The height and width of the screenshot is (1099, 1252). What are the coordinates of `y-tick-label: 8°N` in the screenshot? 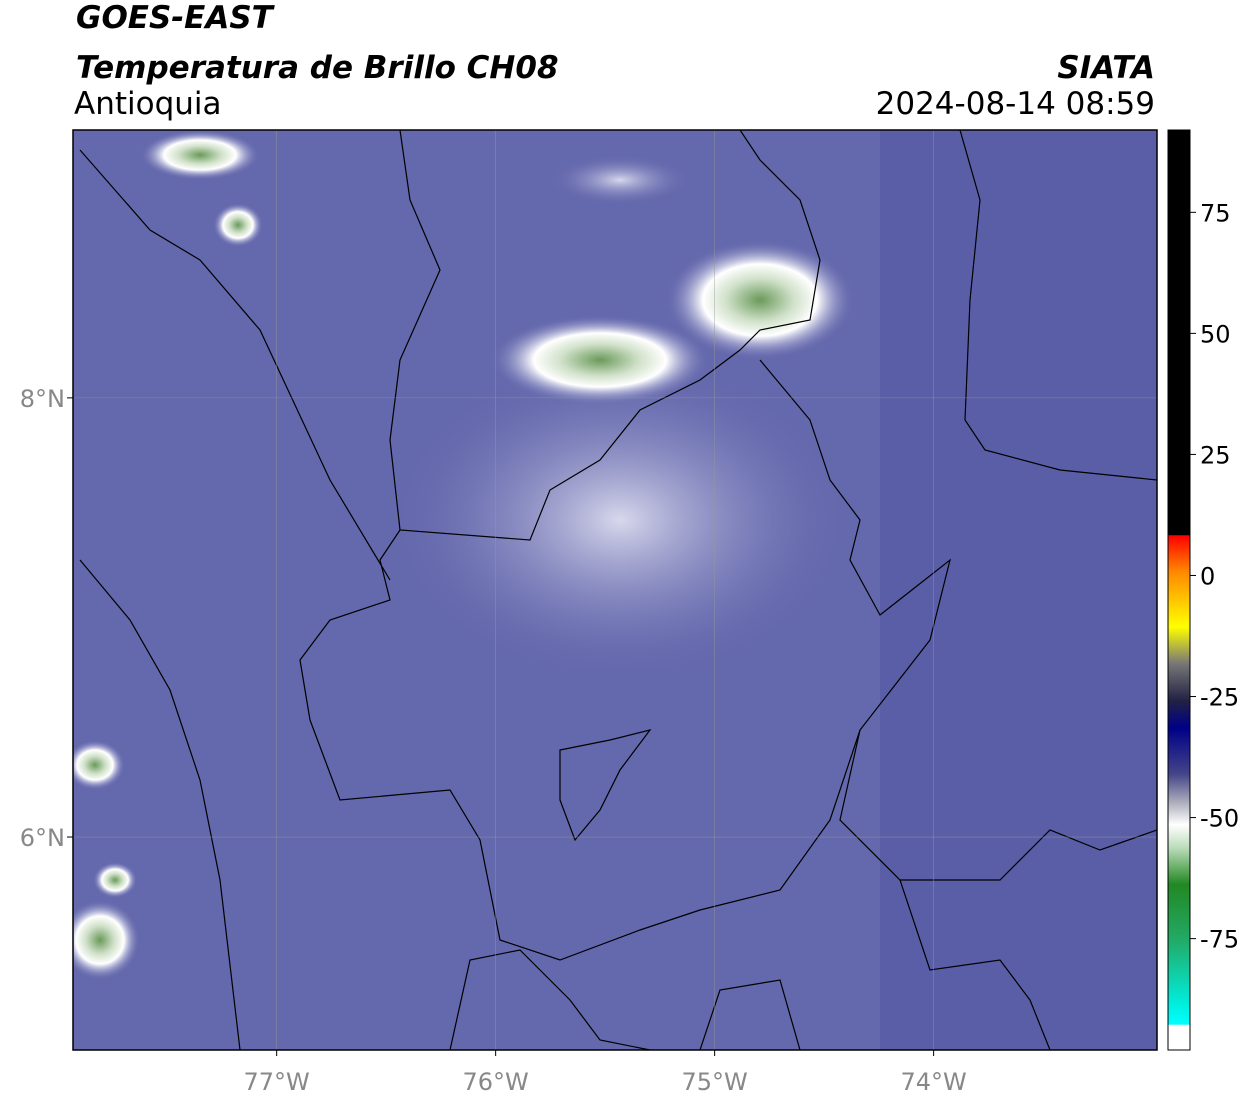 It's located at (42, 399).